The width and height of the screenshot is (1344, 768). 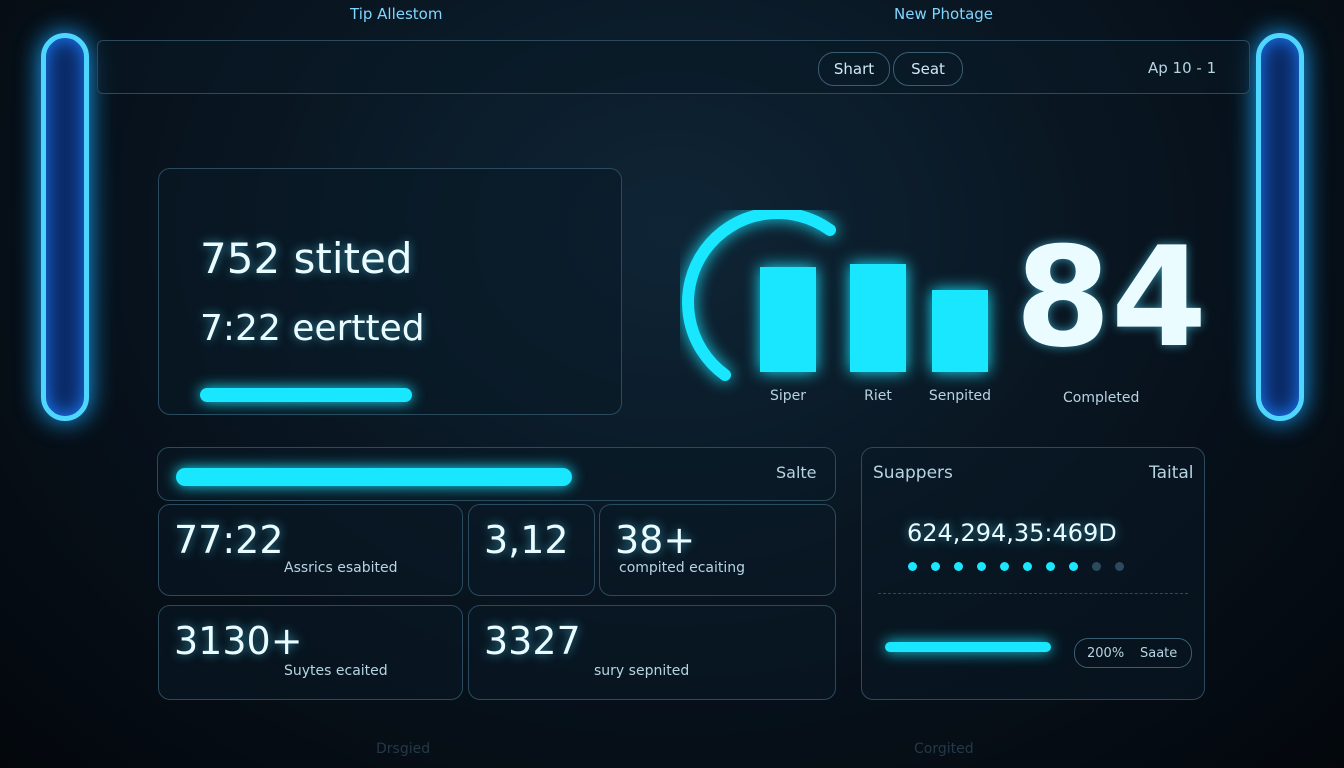 What do you see at coordinates (1182, 68) in the screenshot?
I see `date-selector: Ap 10 - 1` at bounding box center [1182, 68].